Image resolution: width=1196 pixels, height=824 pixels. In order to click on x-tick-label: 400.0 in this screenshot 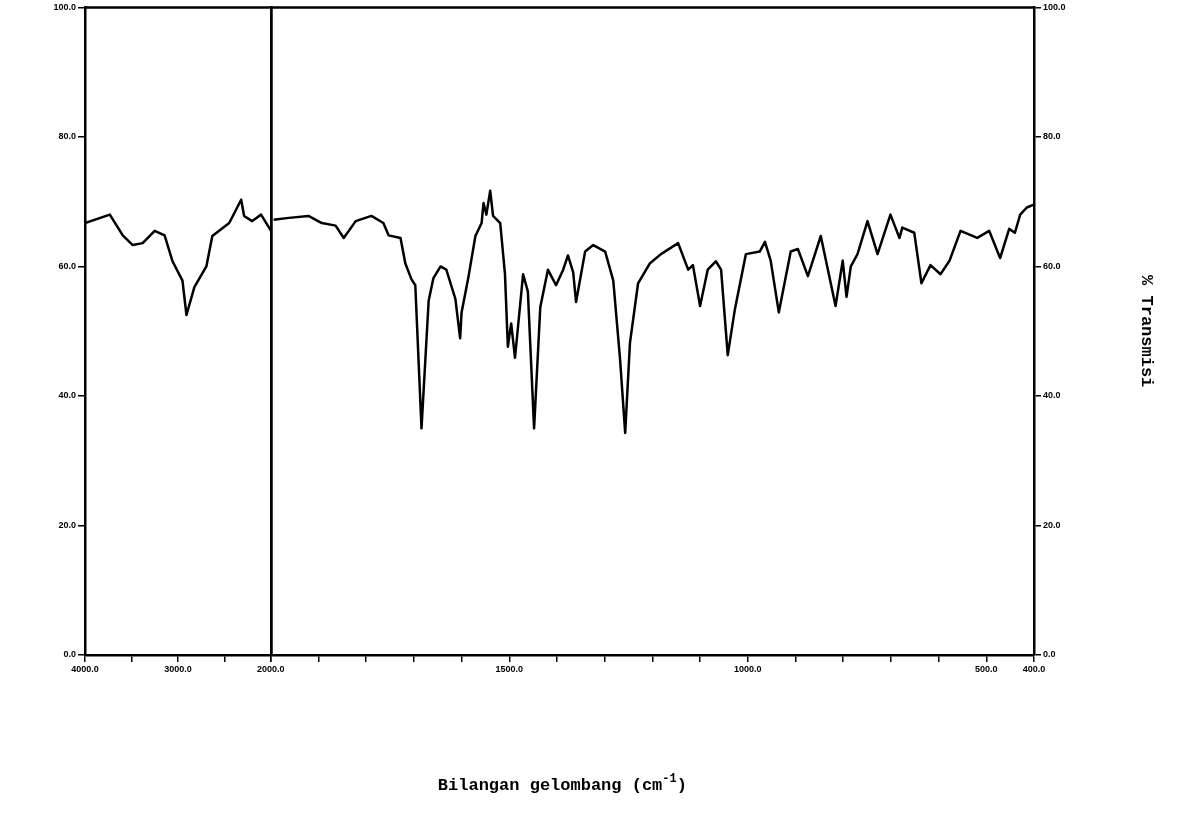, I will do `click(1034, 668)`.